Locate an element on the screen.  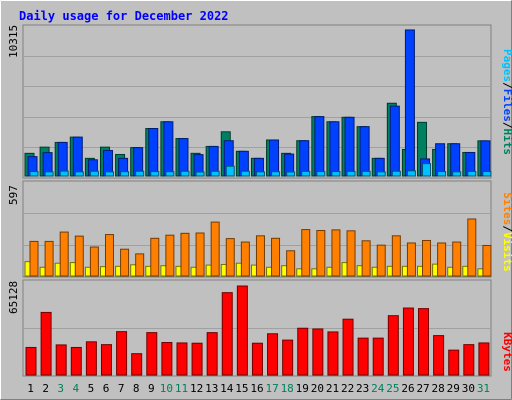
x-tick-label: 17 is located at coordinates (271, 388).